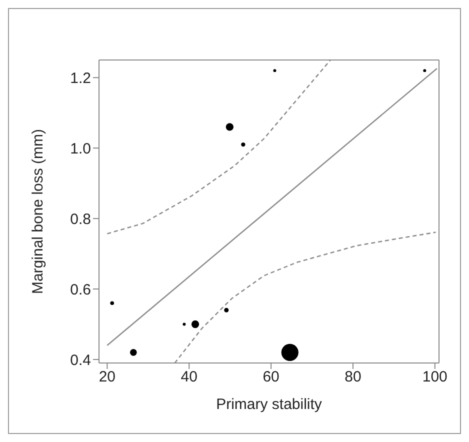 Image resolution: width=469 pixels, height=442 pixels. Describe the element at coordinates (435, 377) in the screenshot. I see `x-tick-label: 100` at that location.